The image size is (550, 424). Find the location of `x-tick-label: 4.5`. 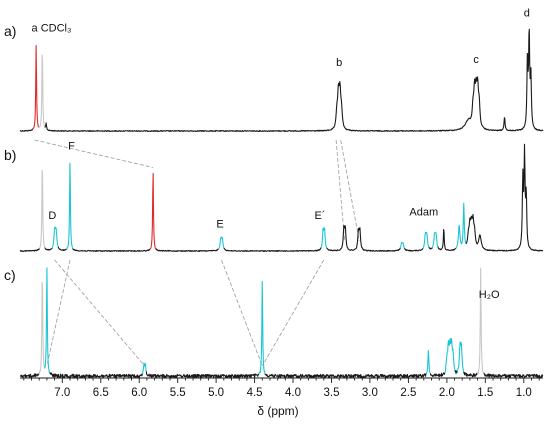

x-tick-label: 4.5 is located at coordinates (255, 393).